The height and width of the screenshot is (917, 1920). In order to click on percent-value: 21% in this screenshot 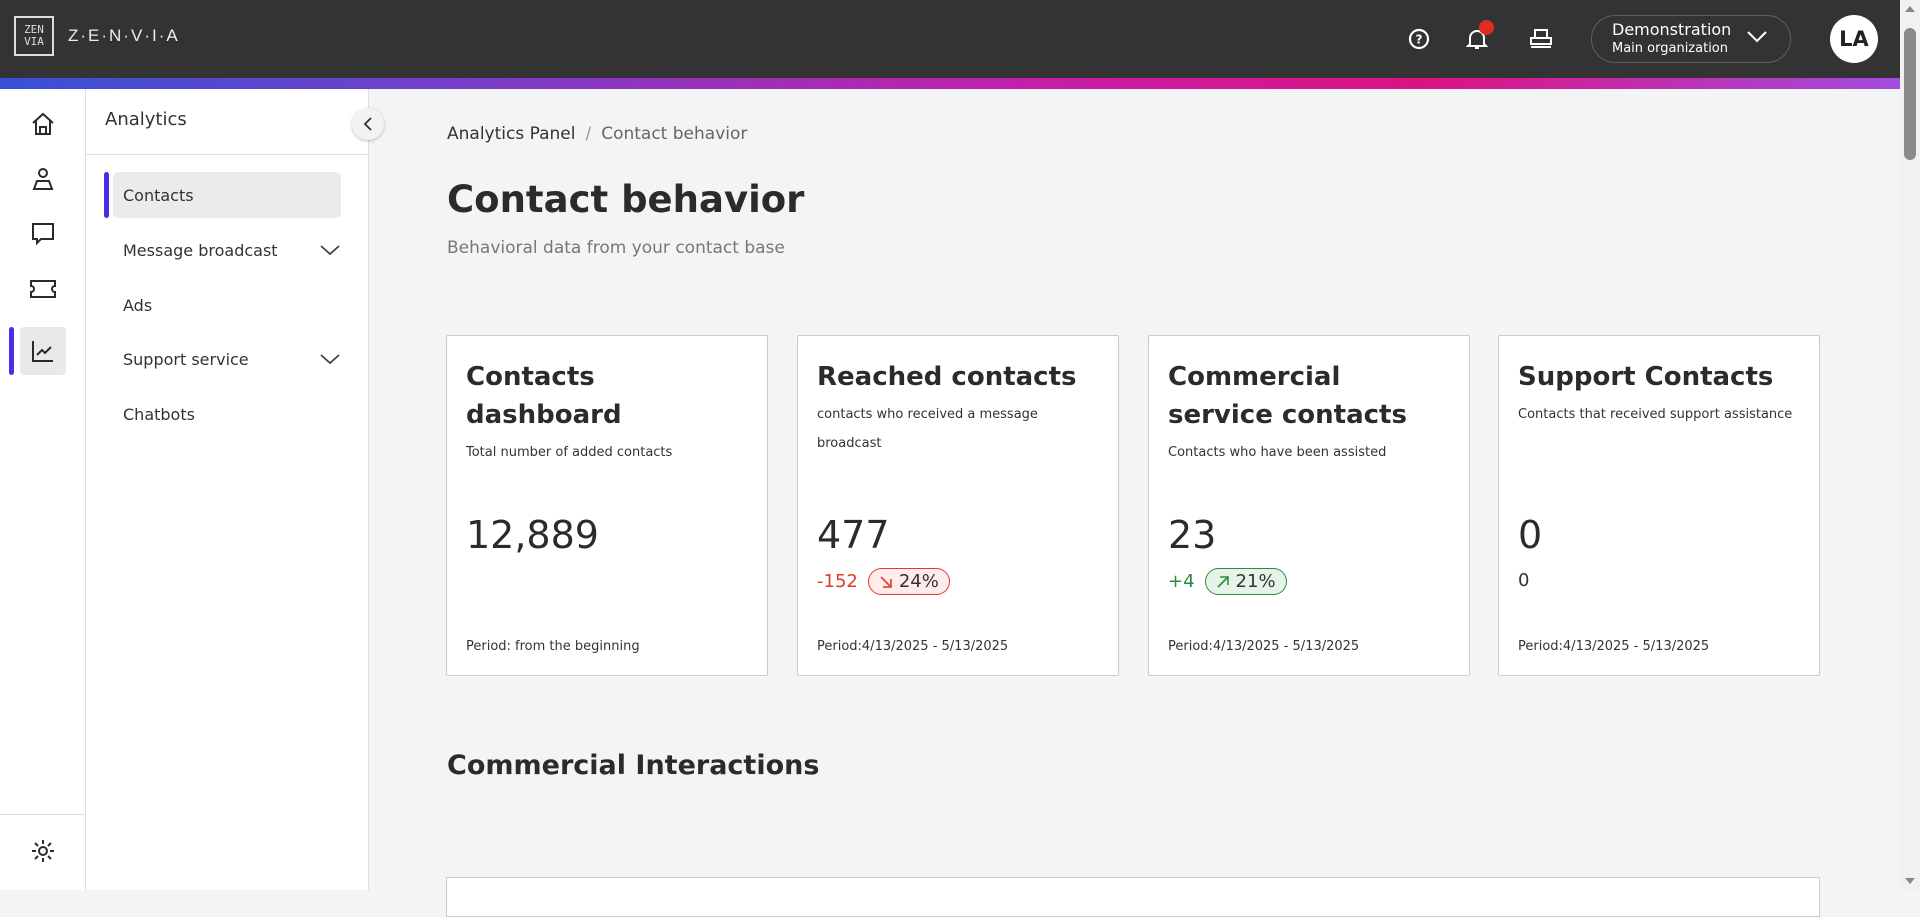, I will do `click(1255, 581)`.